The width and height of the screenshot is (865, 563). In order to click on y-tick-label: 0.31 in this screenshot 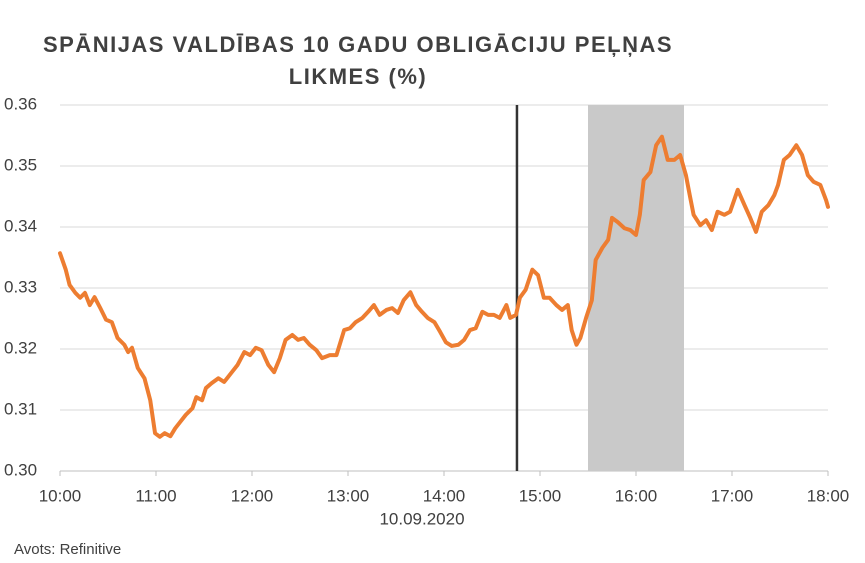, I will do `click(20, 408)`.